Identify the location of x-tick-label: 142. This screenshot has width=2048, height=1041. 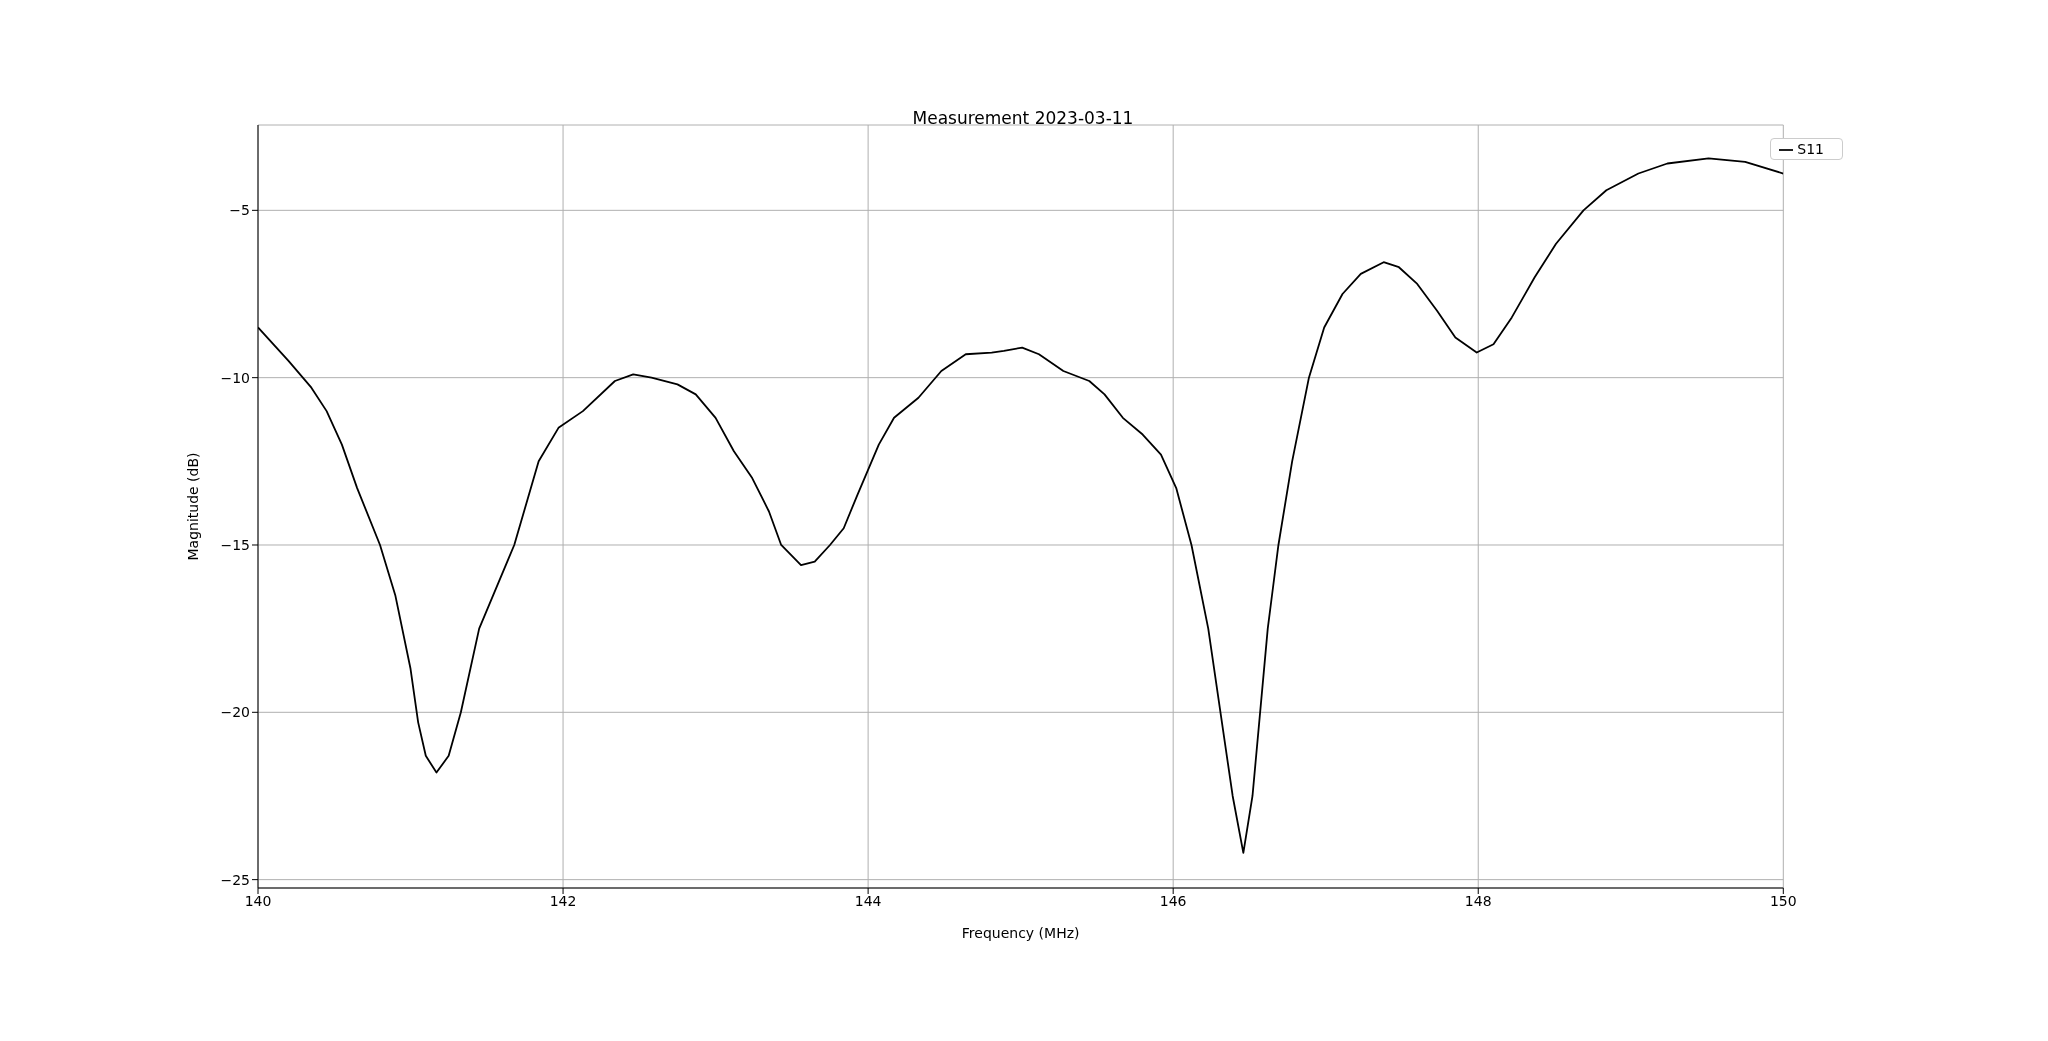
(563, 900).